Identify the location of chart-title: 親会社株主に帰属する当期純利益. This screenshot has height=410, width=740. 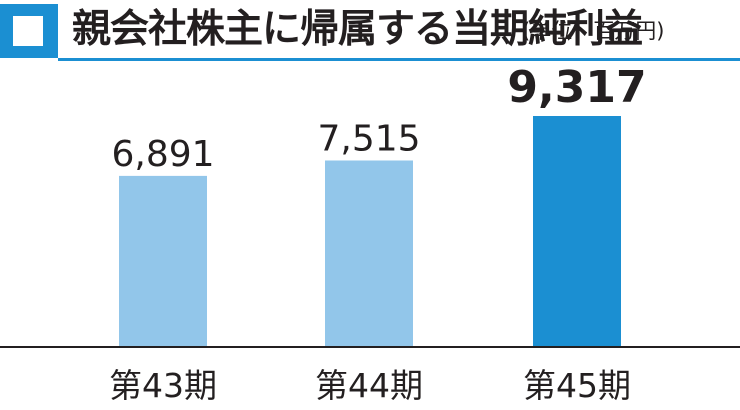
(357, 29).